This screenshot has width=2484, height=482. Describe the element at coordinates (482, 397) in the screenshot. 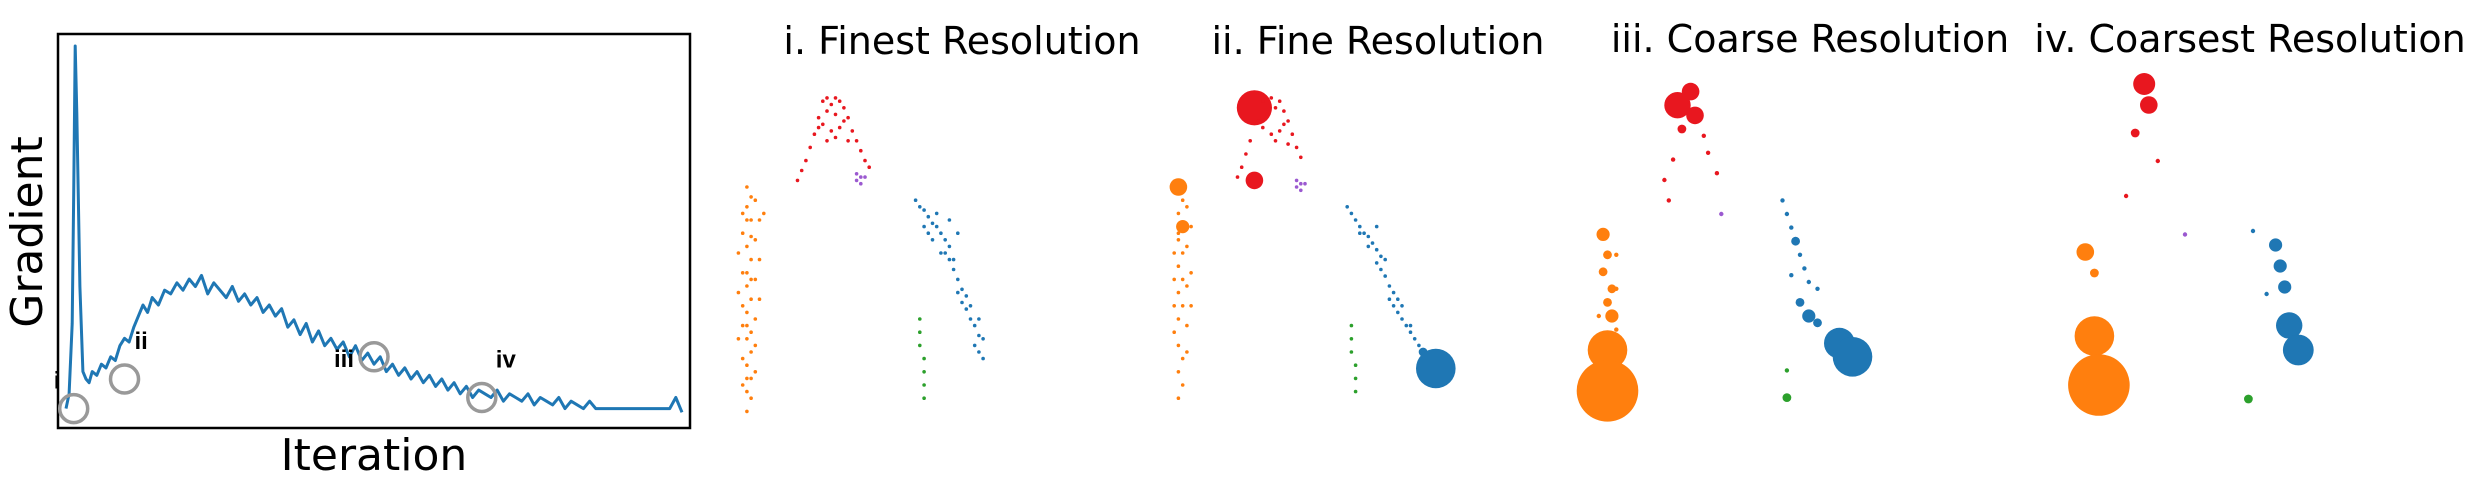

I see `annotation-circle-iv` at that location.